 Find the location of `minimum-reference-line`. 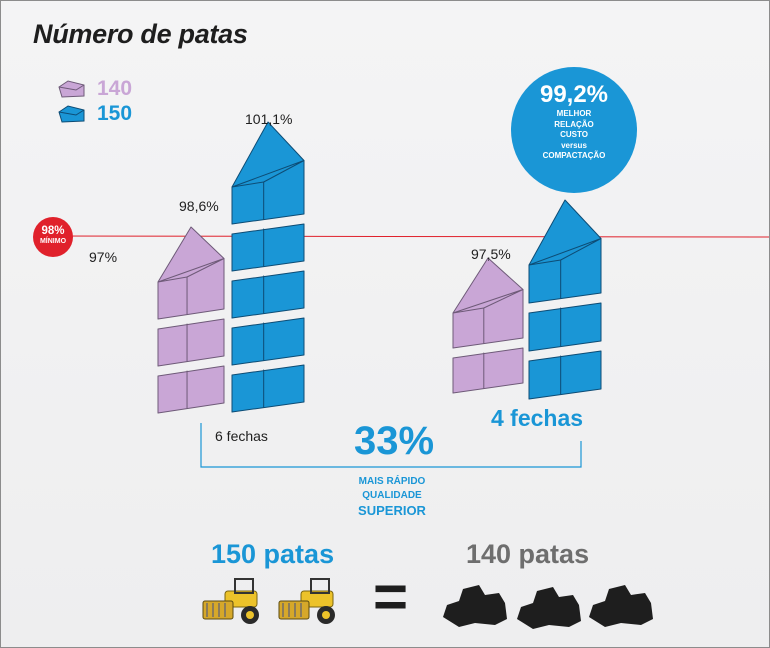

minimum-reference-line is located at coordinates (407, 236).